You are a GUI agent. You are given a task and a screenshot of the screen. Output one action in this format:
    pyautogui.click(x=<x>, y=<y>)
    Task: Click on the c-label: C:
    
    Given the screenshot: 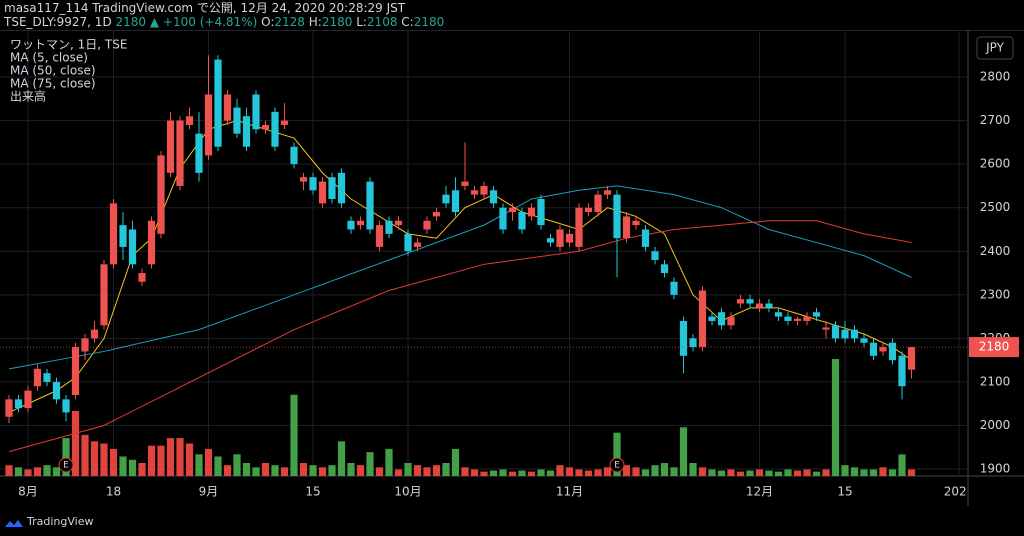 What is the action you would take?
    pyautogui.click(x=407, y=22)
    